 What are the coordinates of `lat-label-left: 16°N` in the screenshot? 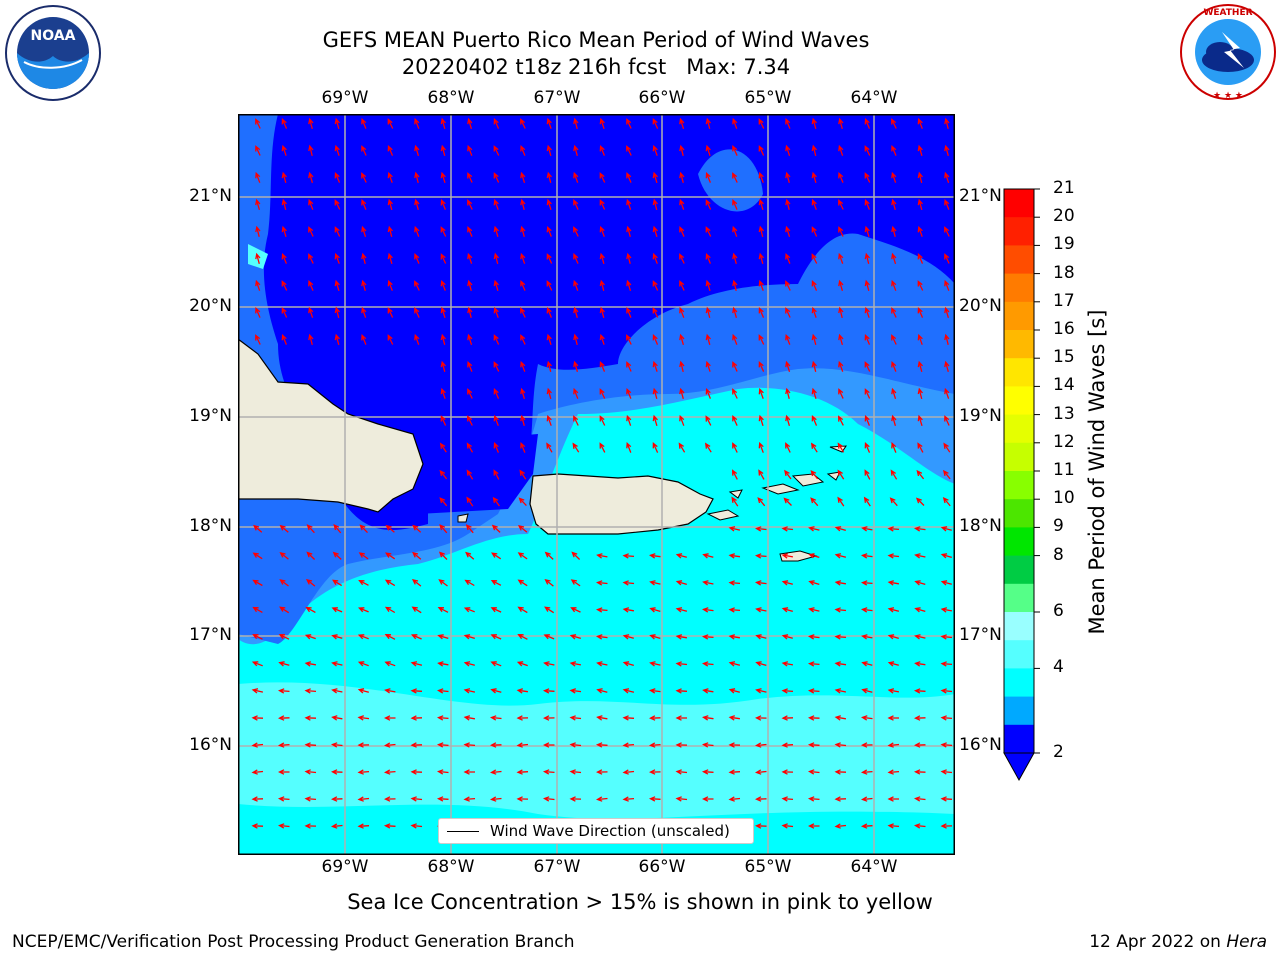 It's located at (210, 745).